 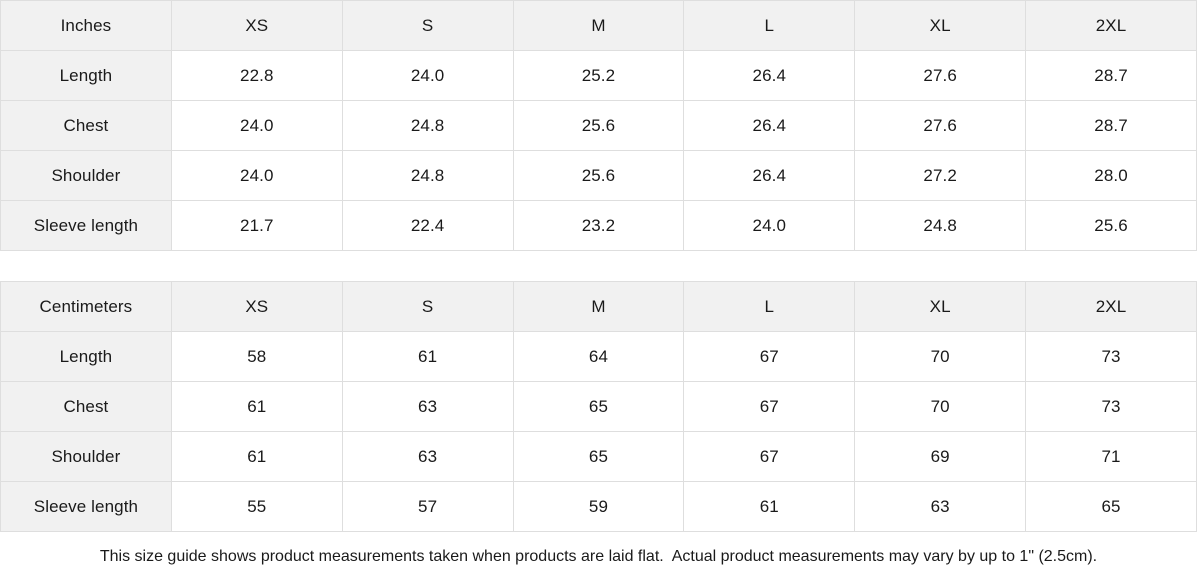 I want to click on measurement-value-cell: 71, so click(x=1111, y=456).